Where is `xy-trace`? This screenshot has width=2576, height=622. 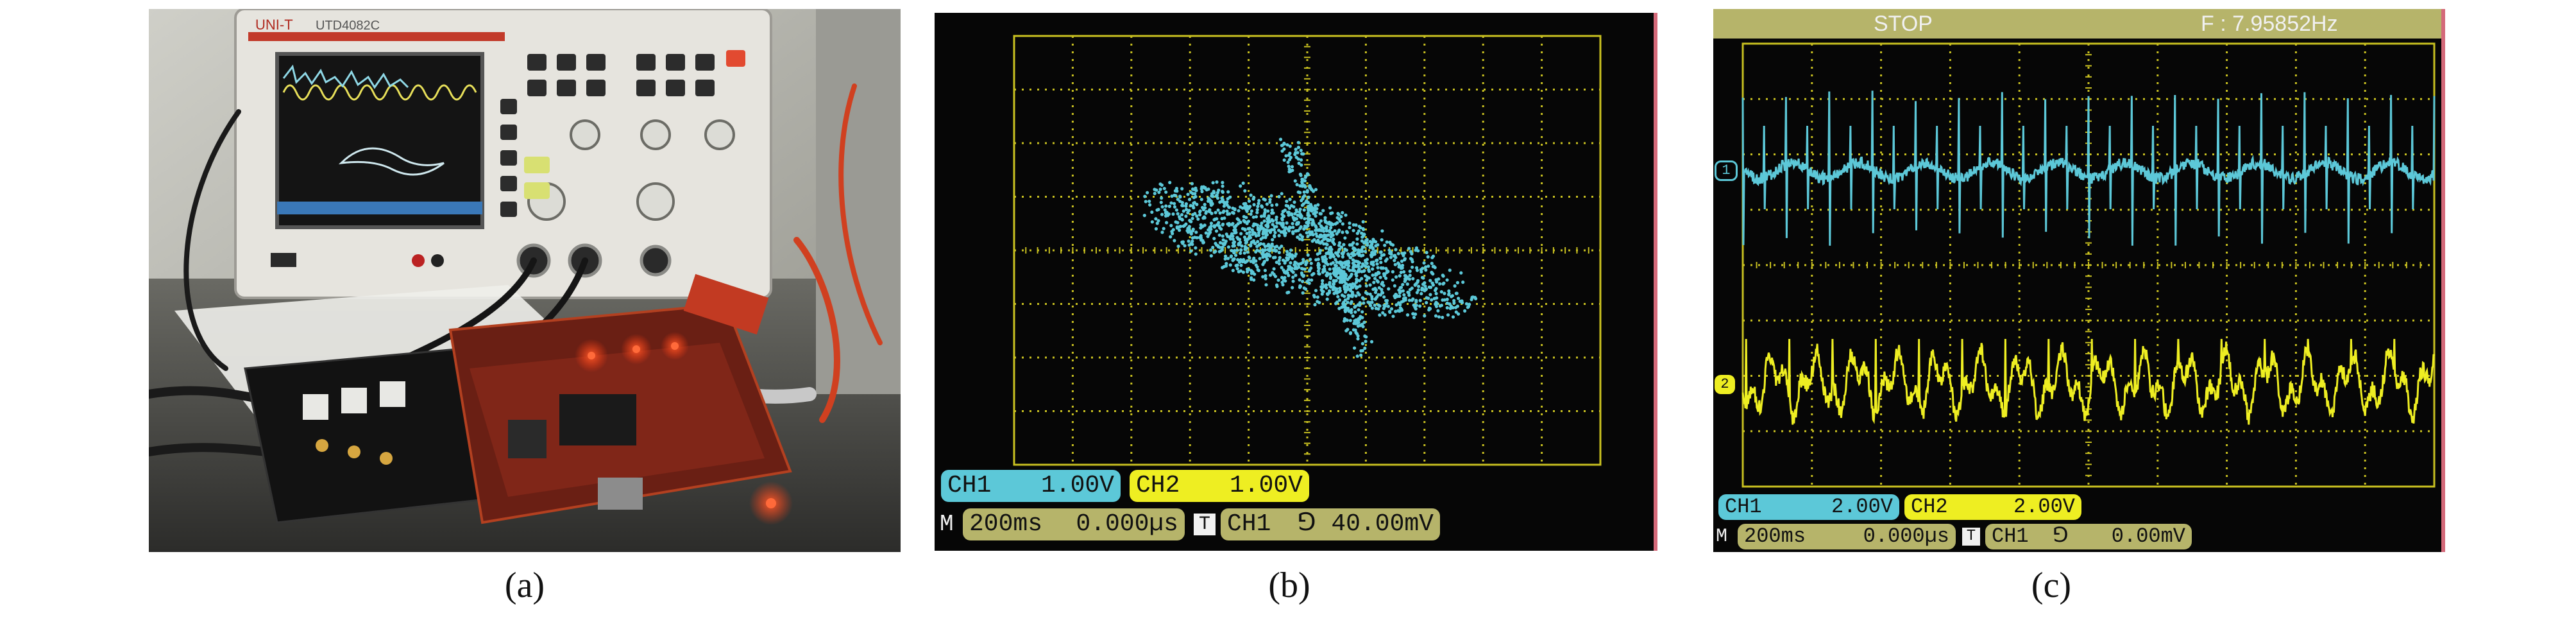 xy-trace is located at coordinates (1310, 248).